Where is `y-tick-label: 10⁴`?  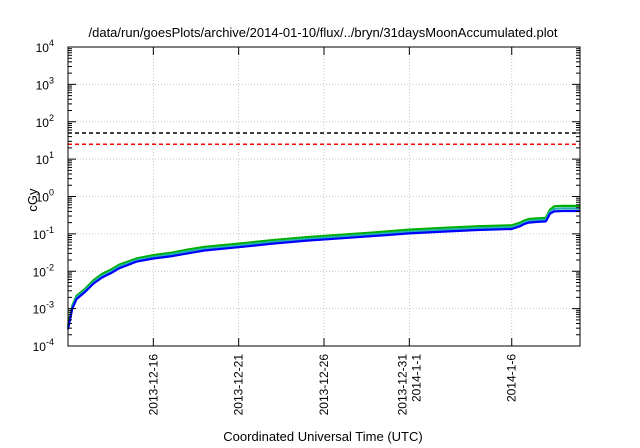 y-tick-label: 10⁴ is located at coordinates (45, 46).